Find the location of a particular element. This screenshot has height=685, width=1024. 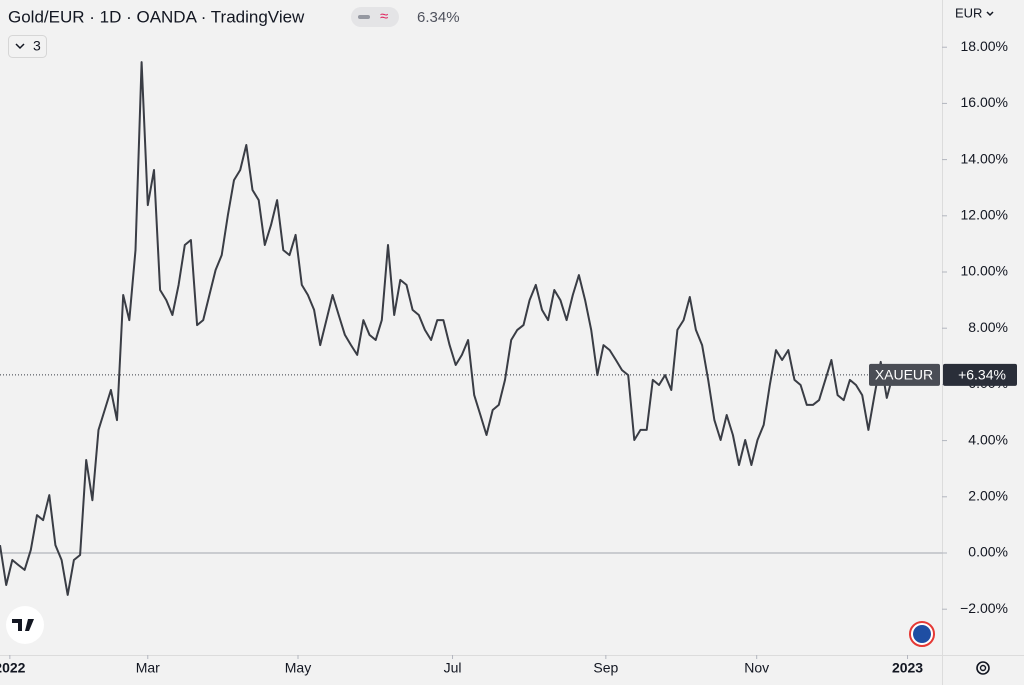

status-pill is located at coordinates (375, 17).